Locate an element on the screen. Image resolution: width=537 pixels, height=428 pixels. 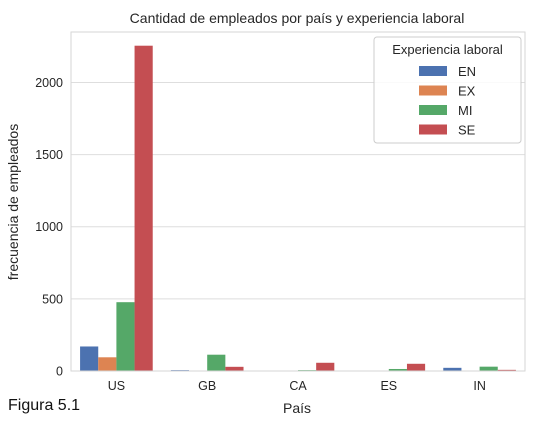
bar-EN-US is located at coordinates (89, 358).